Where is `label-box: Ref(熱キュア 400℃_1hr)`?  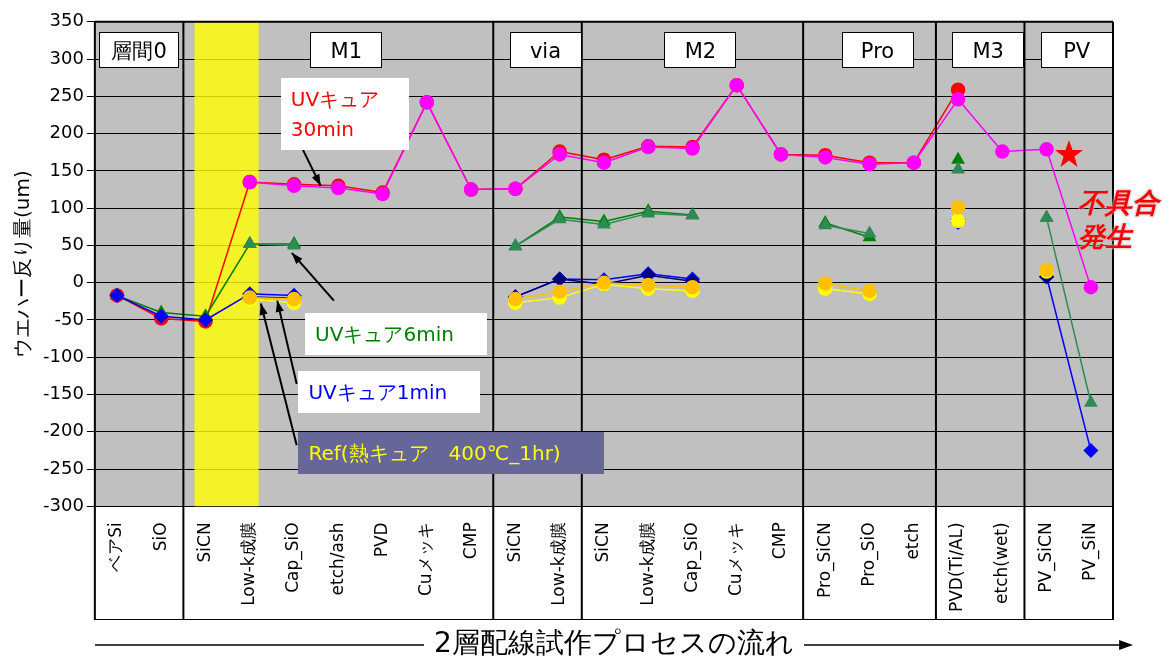 label-box: Ref(熱キュア 400℃_1hr) is located at coordinates (451, 452).